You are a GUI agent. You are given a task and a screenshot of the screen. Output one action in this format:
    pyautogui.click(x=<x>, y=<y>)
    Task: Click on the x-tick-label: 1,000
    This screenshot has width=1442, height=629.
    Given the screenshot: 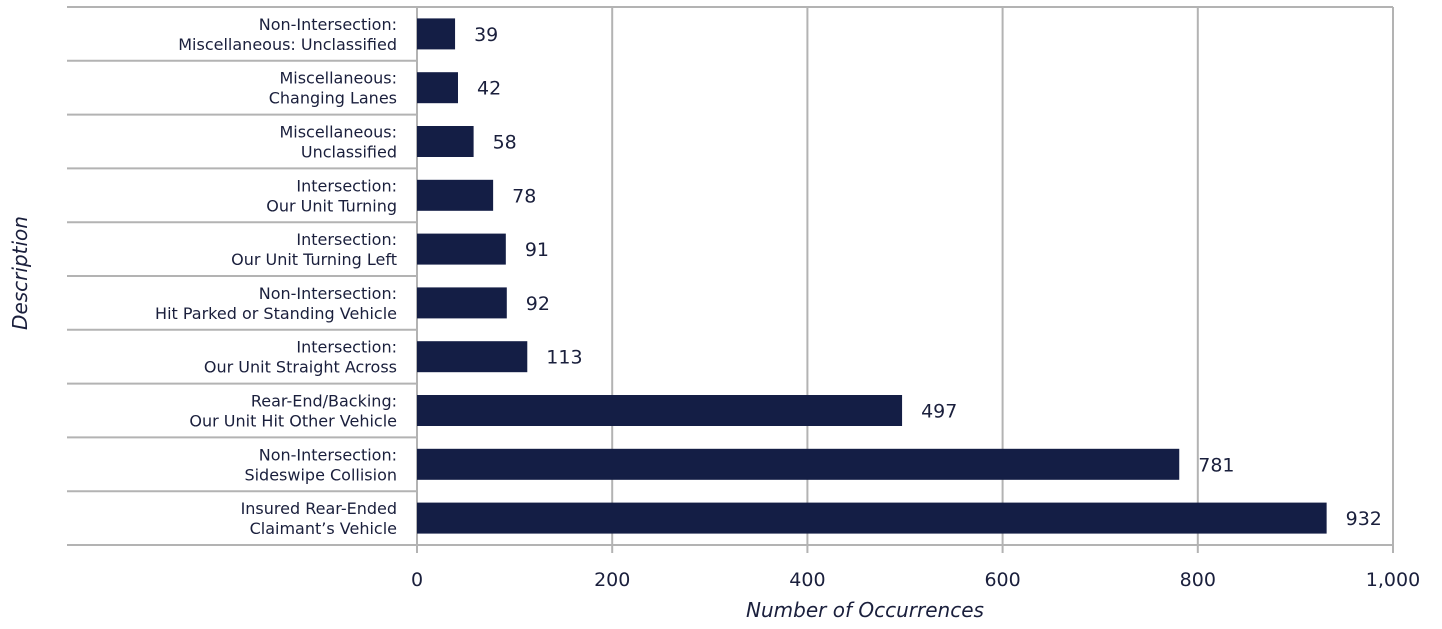 What is the action you would take?
    pyautogui.click(x=1393, y=580)
    